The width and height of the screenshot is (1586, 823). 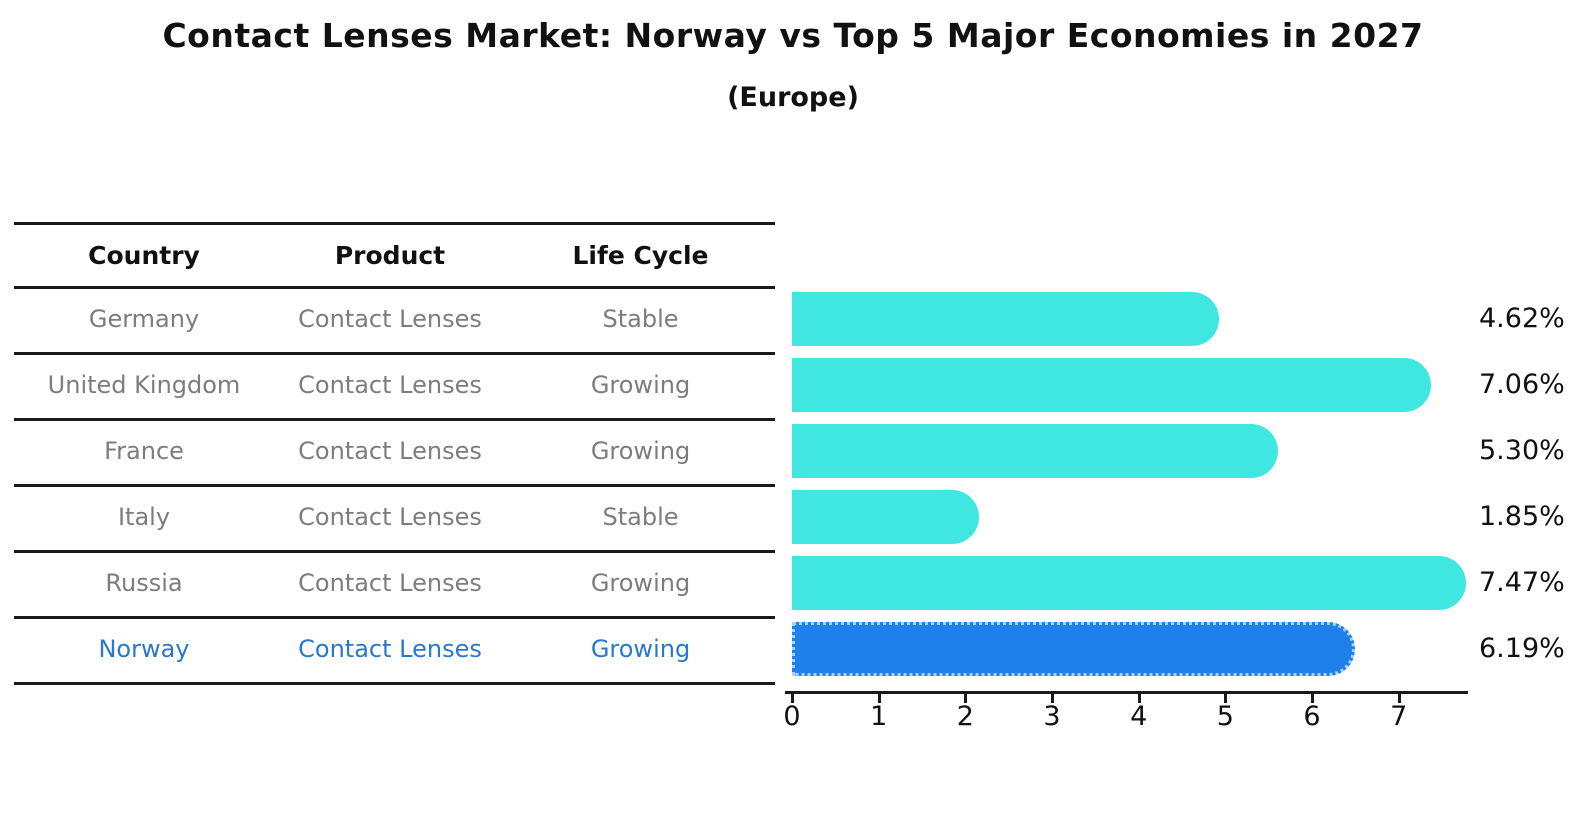 I want to click on table-header-line, so click(x=394, y=287).